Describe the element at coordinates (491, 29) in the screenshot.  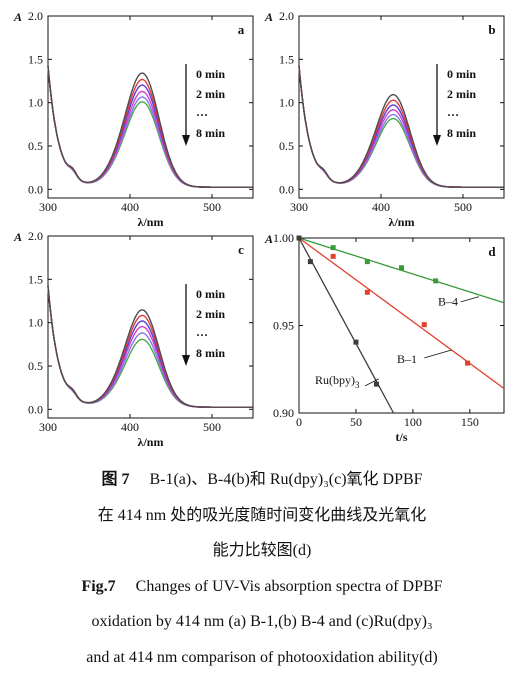
I see `panel-letter: b` at that location.